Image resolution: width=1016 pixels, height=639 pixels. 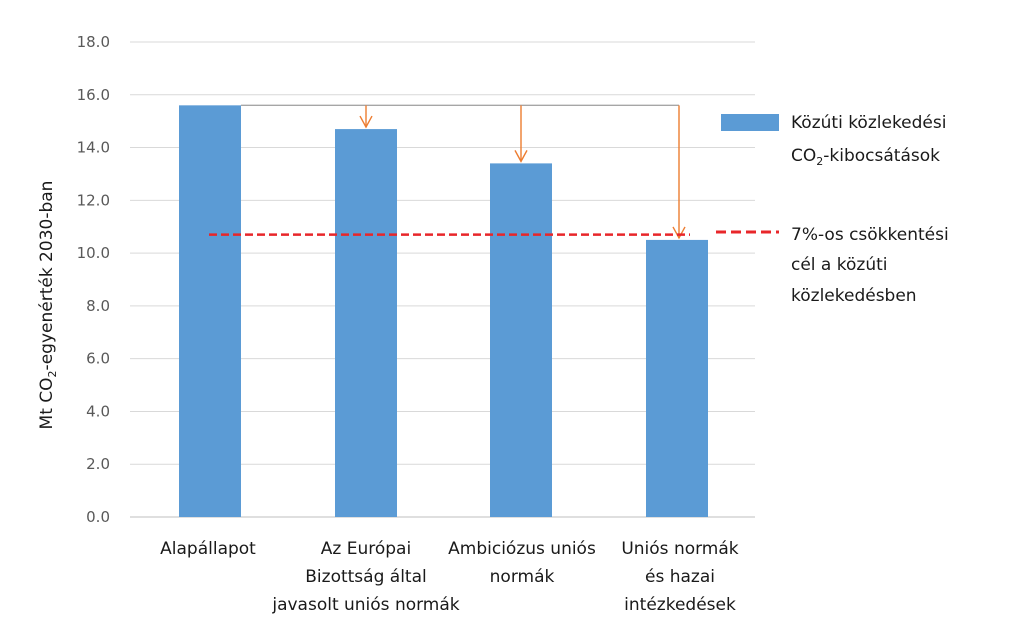 I want to click on legend-bar-label-line2: CO2-kibocsátások, so click(x=865, y=157).